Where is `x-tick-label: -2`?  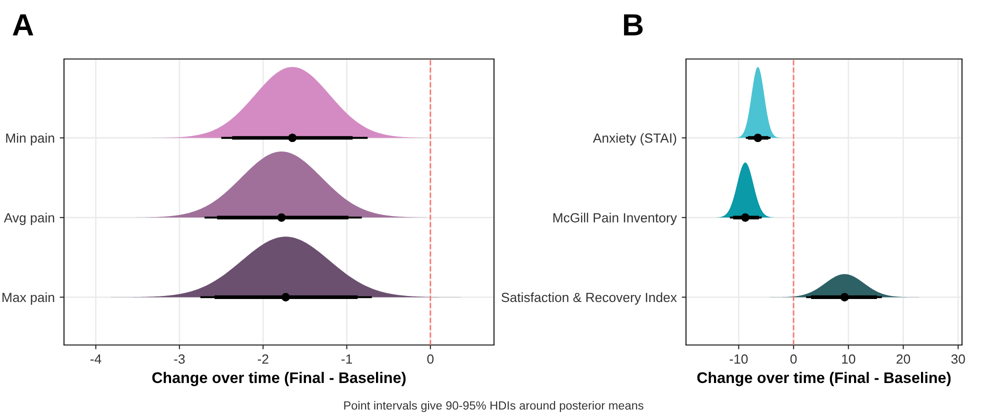 x-tick-label: -2 is located at coordinates (263, 359).